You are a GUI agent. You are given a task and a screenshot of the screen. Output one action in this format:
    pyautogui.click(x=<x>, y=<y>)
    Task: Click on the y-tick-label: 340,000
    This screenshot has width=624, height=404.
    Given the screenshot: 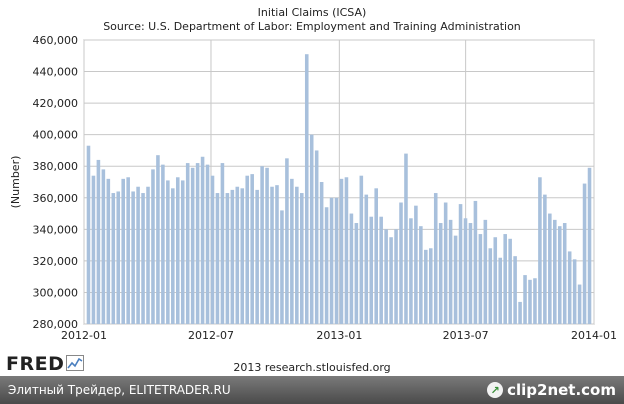 What is the action you would take?
    pyautogui.click(x=56, y=229)
    